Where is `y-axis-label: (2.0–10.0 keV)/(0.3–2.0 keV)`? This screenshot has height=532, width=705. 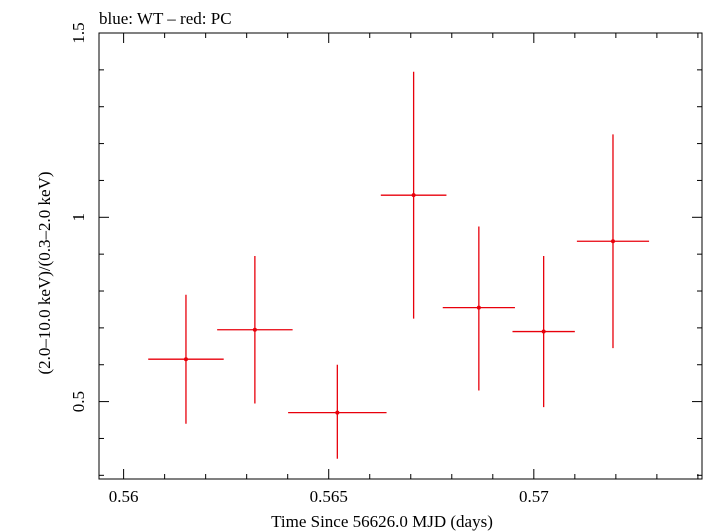 y-axis-label: (2.0–10.0 keV)/(0.3–2.0 keV) is located at coordinates (44, 272).